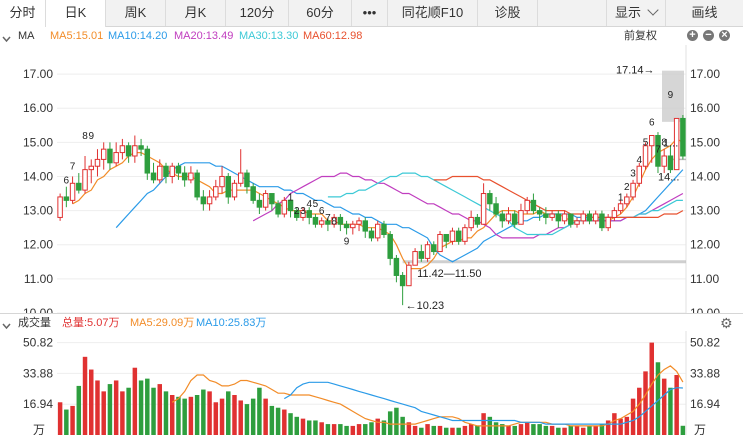  What do you see at coordinates (726, 323) in the screenshot?
I see `gear-icon: ⚙` at bounding box center [726, 323].